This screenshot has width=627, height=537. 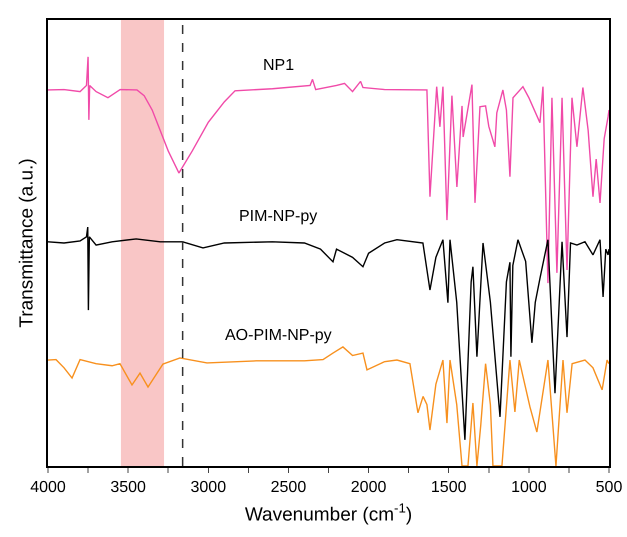 I want to click on x-tick-label: 2500, so click(x=288, y=487).